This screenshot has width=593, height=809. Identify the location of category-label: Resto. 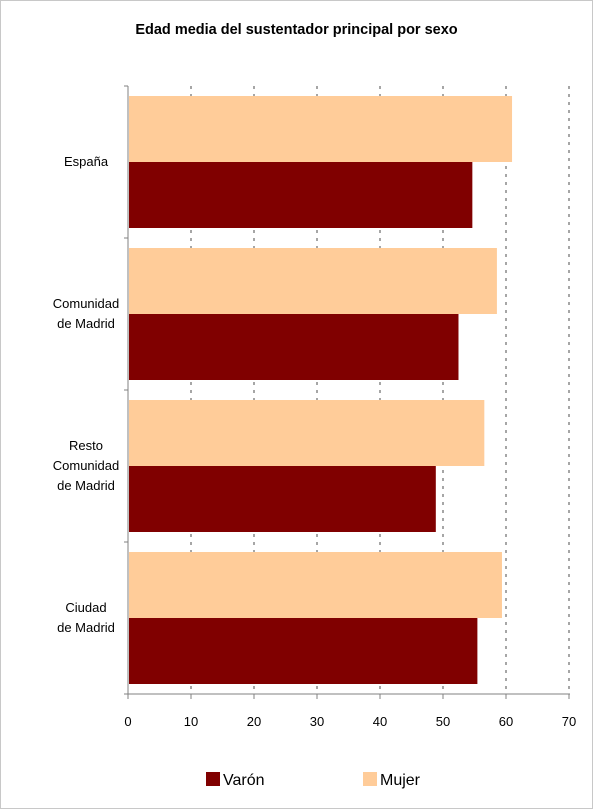
(86, 445).